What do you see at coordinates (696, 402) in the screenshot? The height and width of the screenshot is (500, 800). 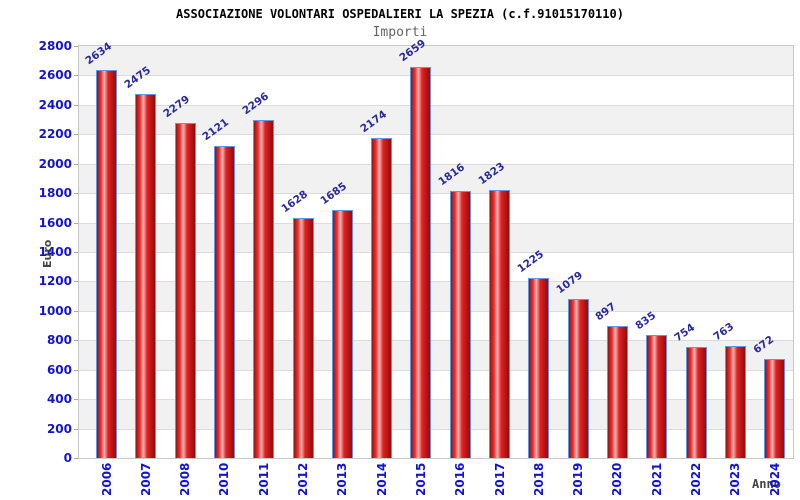 I see `bar-2022` at bounding box center [696, 402].